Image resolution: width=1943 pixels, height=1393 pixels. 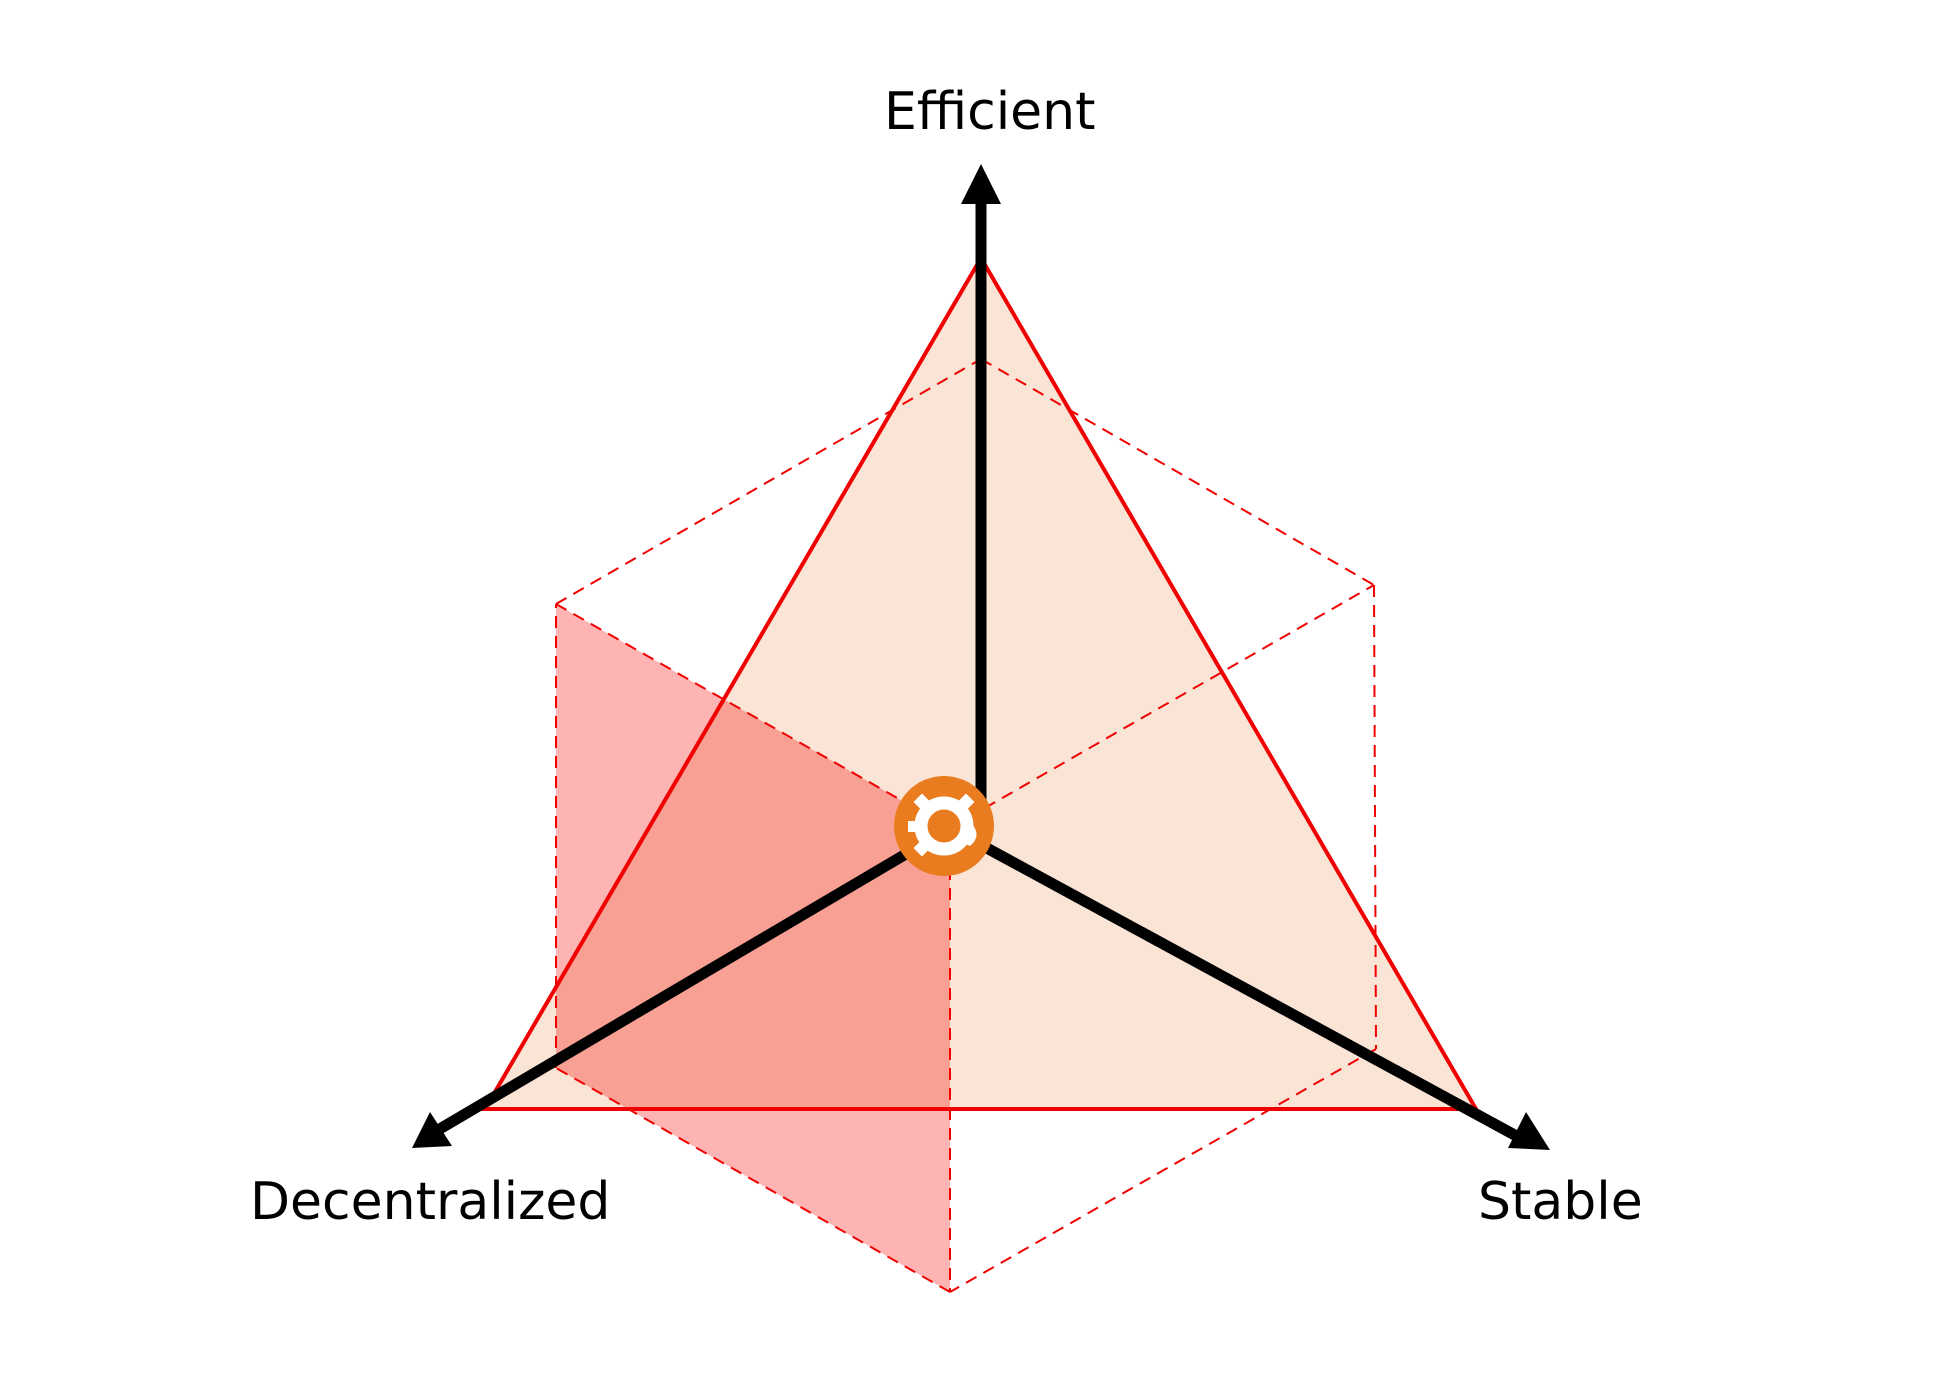 I want to click on arrowhead-decentralized, so click(x=432, y=1130).